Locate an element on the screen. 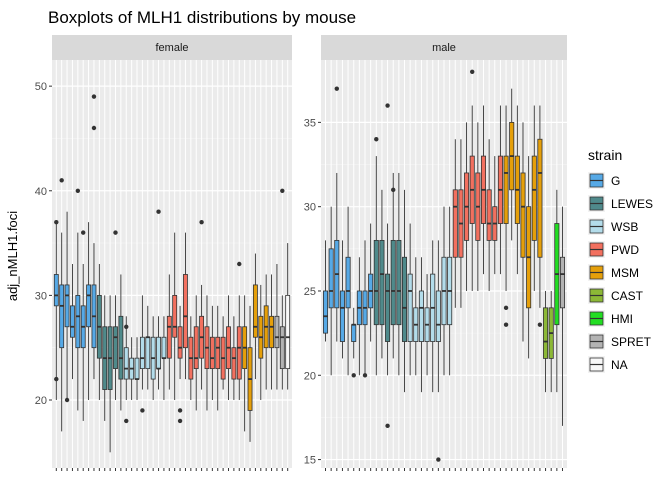  legend-label: MSM is located at coordinates (625, 273).